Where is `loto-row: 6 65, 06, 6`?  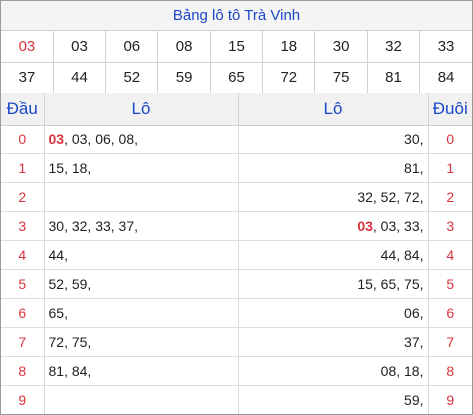 loto-row: 6 65, 06, 6 is located at coordinates (236, 313).